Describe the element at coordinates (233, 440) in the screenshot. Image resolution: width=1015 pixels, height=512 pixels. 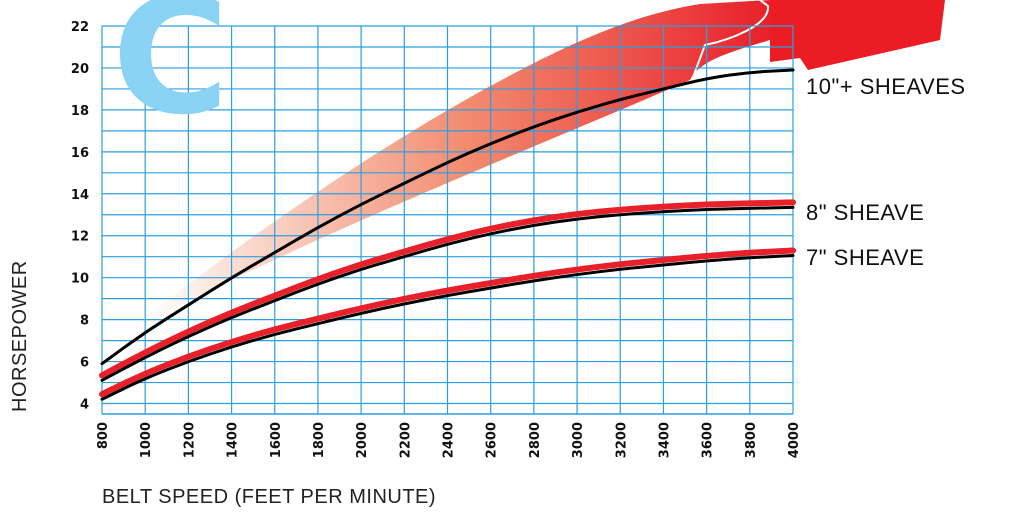
I see `x-tick-label: 1400` at that location.